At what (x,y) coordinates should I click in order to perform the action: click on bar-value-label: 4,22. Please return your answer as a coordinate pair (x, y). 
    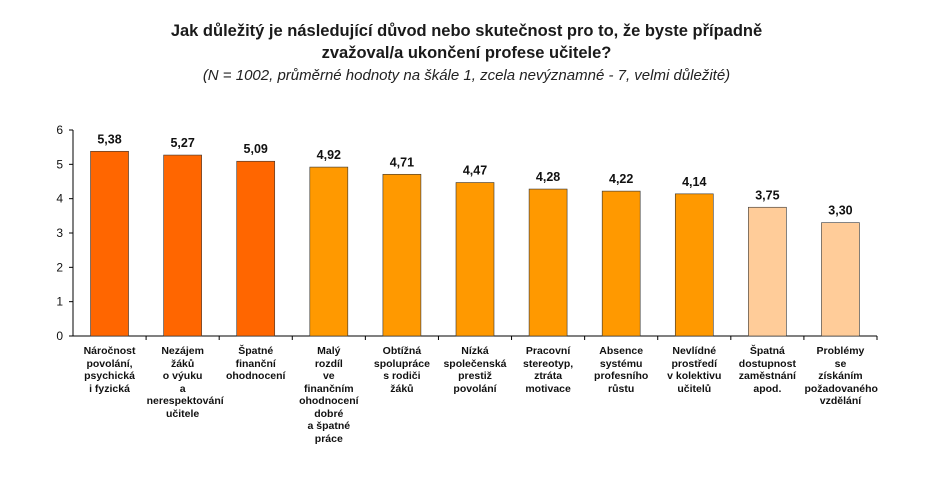
    Looking at the image, I should click on (621, 179).